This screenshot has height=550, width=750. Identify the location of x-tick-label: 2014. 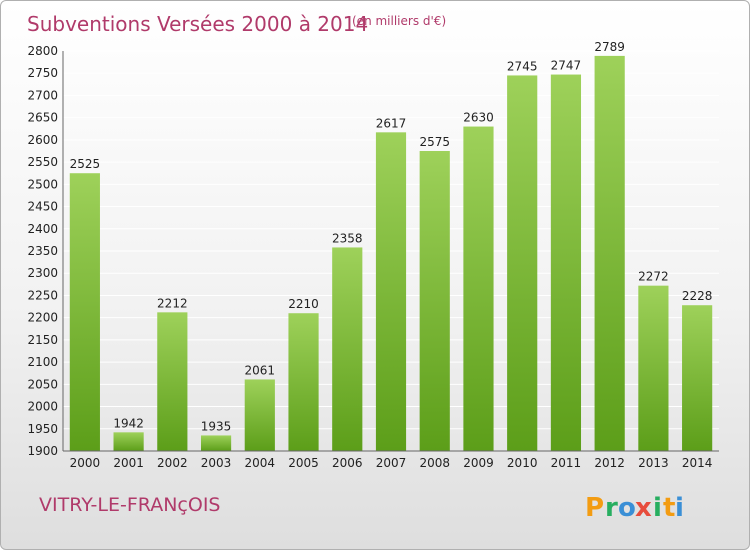
(697, 463).